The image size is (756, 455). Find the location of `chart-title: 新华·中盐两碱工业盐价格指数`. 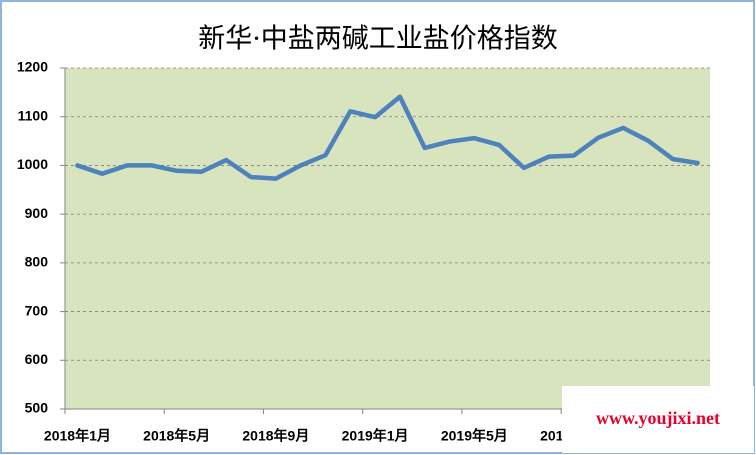

chart-title: 新华·中盐两碱工业盐价格指数 is located at coordinates (378, 39).